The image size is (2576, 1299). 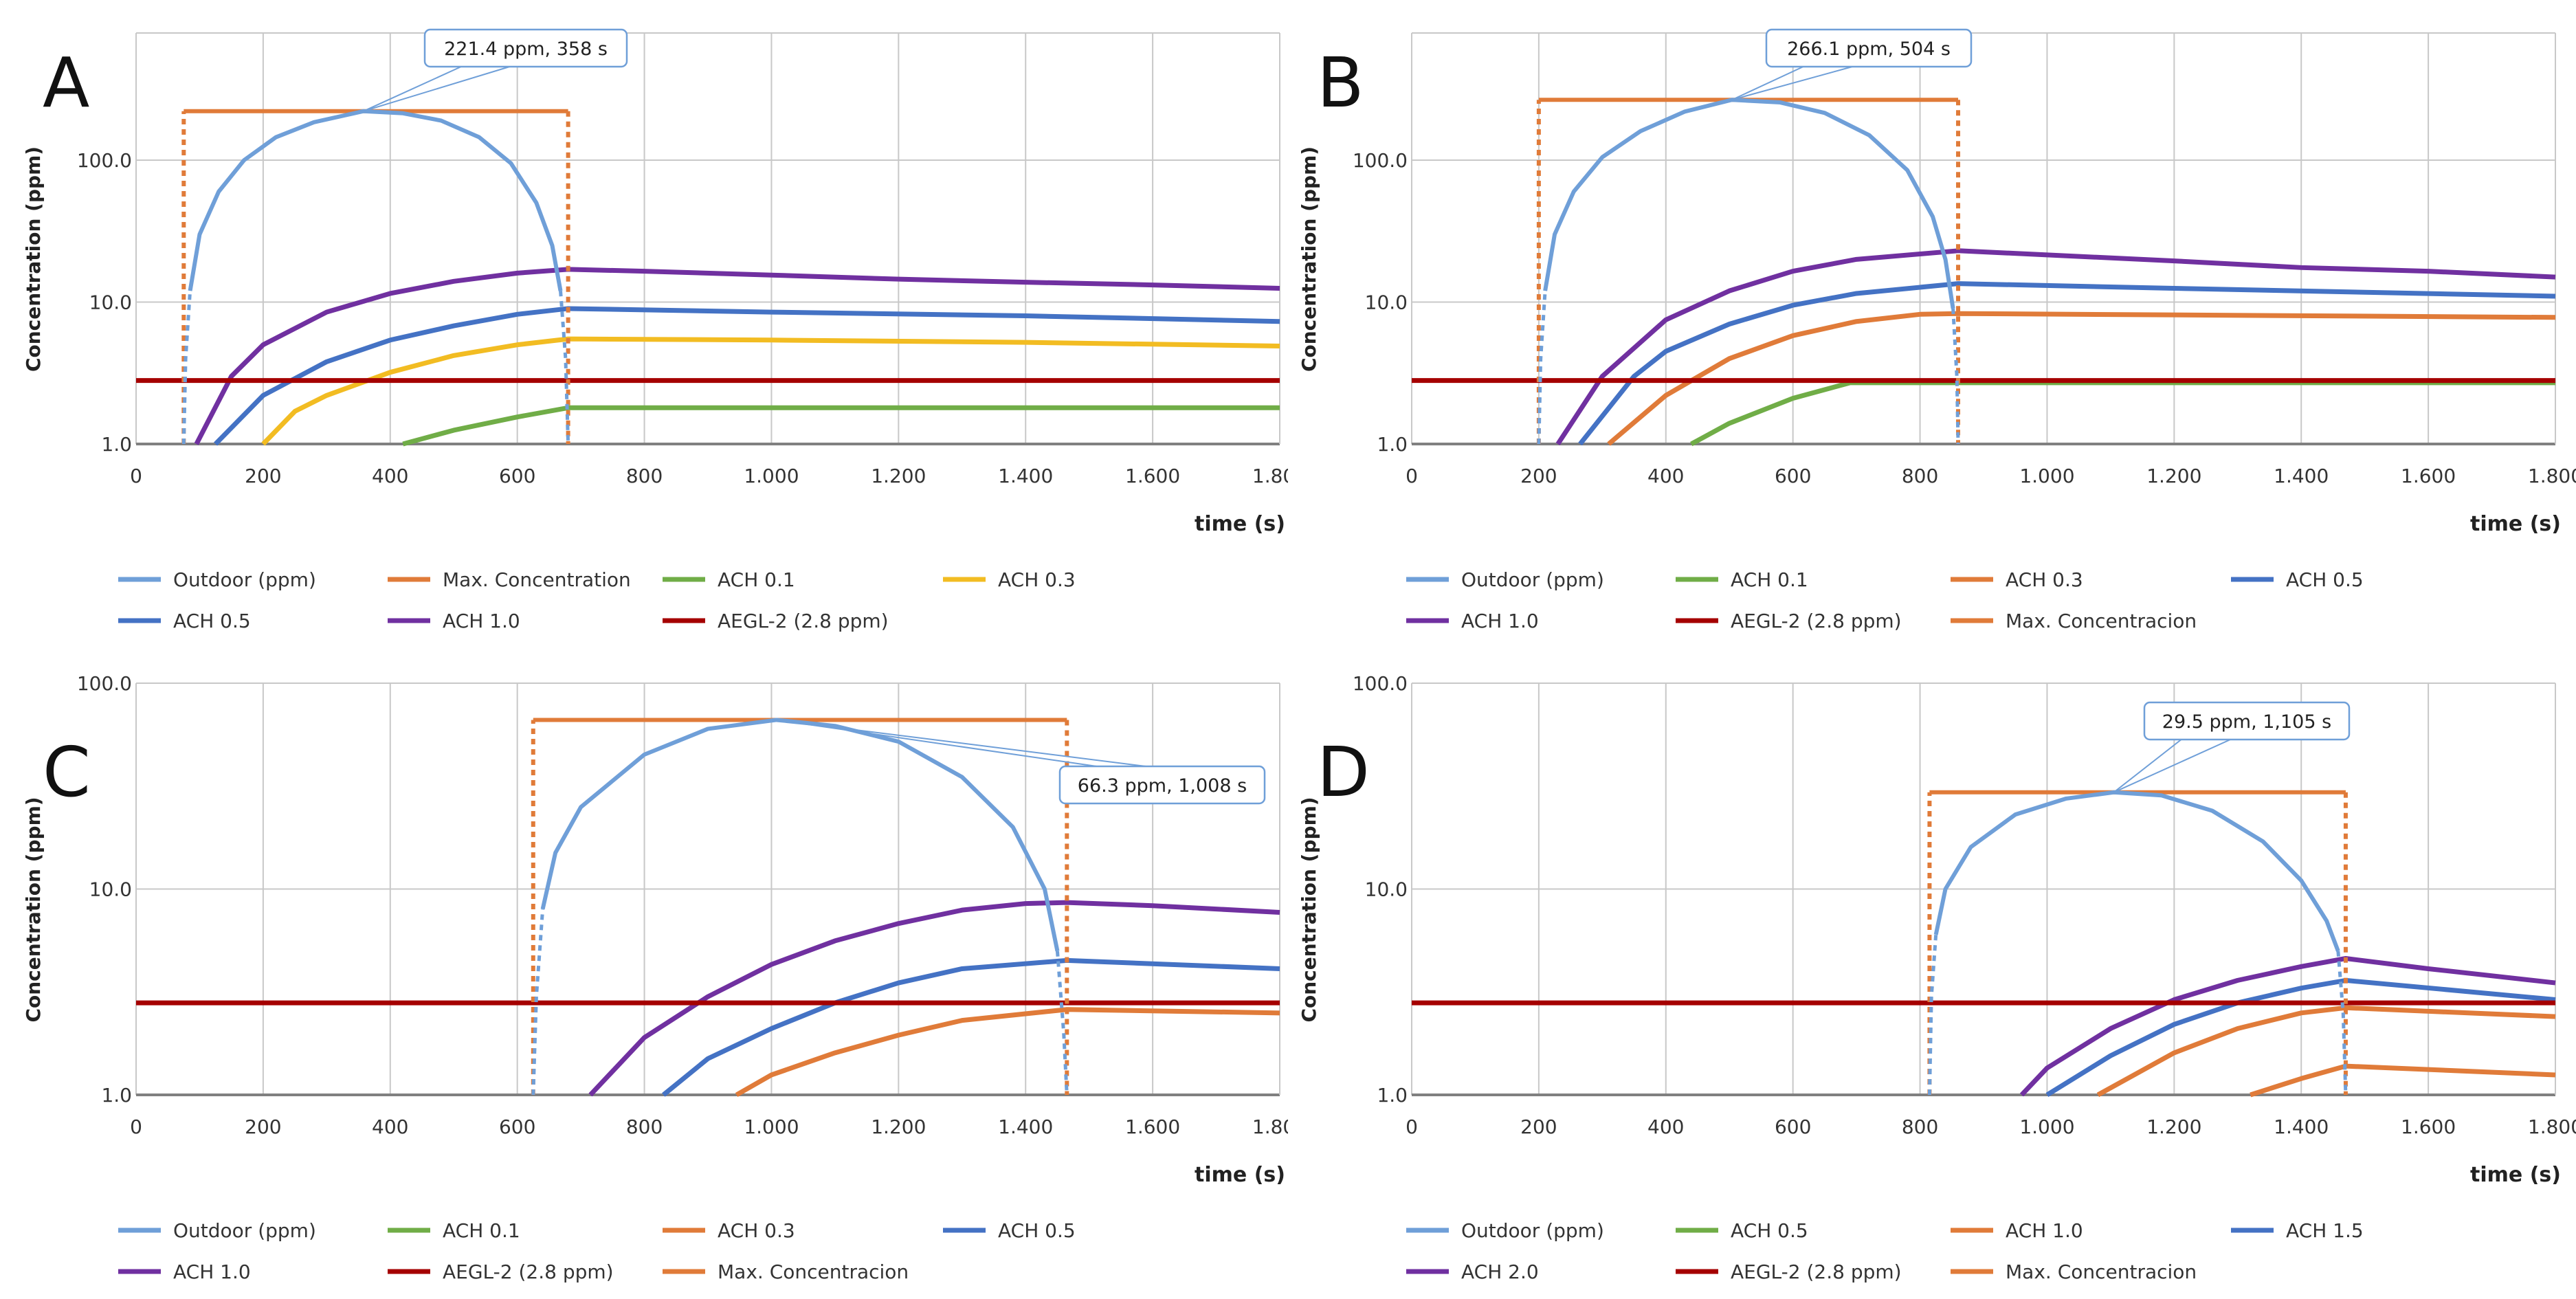 What do you see at coordinates (66, 83) in the screenshot?
I see `panel-letter: A` at bounding box center [66, 83].